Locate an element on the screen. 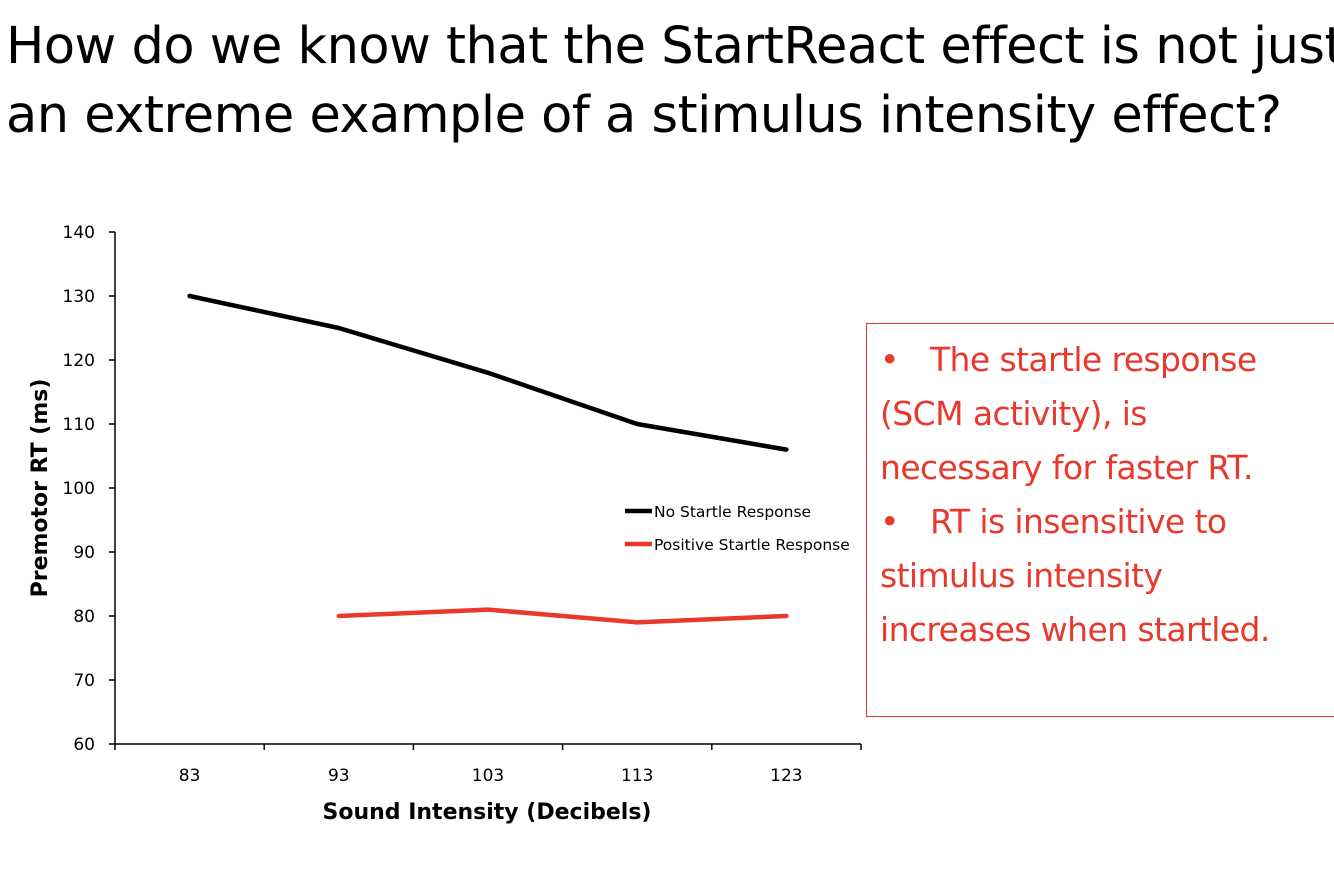 The image size is (1334, 872). y-tick-label: 80 is located at coordinates (84, 617).